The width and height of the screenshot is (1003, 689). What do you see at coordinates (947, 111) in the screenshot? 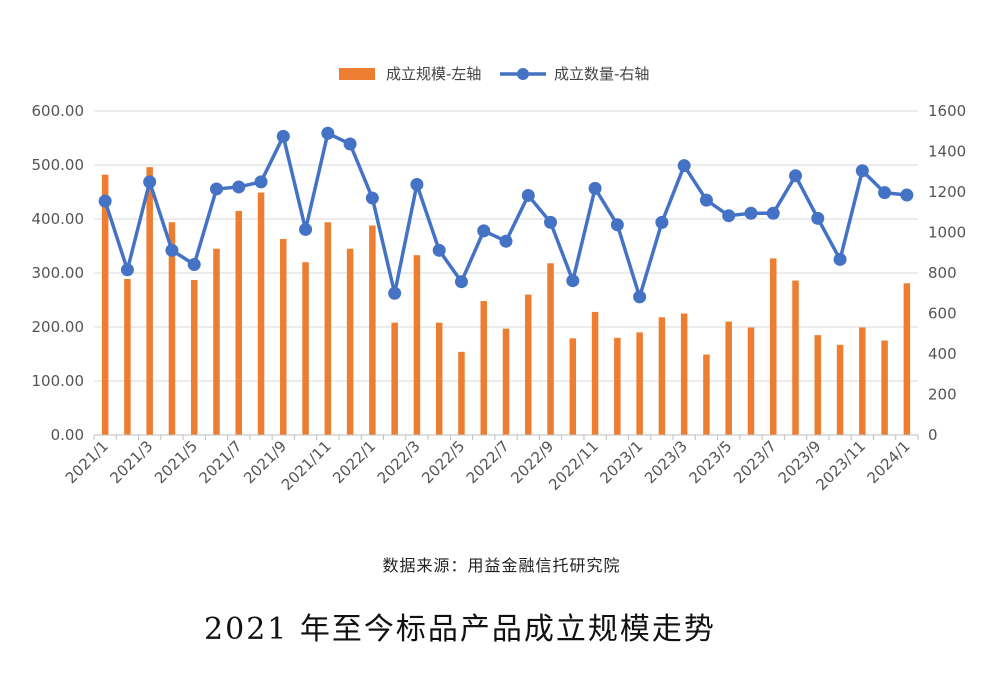
I see `right-axis-tick-label: 1600` at bounding box center [947, 111].